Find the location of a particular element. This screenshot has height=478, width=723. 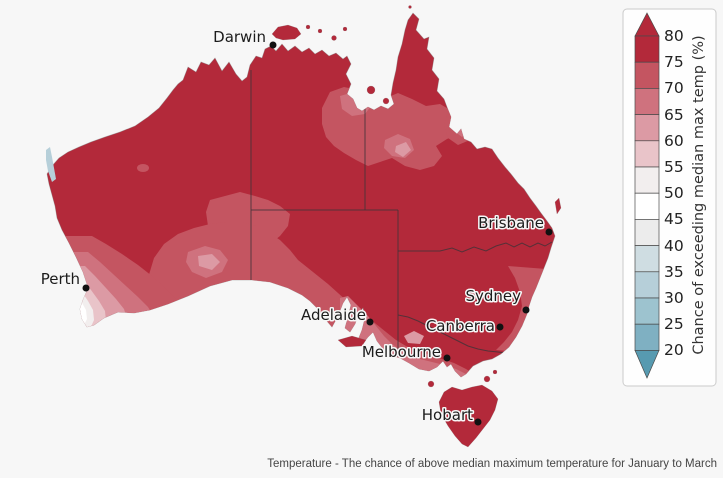

legend-tick: 30 is located at coordinates (674, 298).